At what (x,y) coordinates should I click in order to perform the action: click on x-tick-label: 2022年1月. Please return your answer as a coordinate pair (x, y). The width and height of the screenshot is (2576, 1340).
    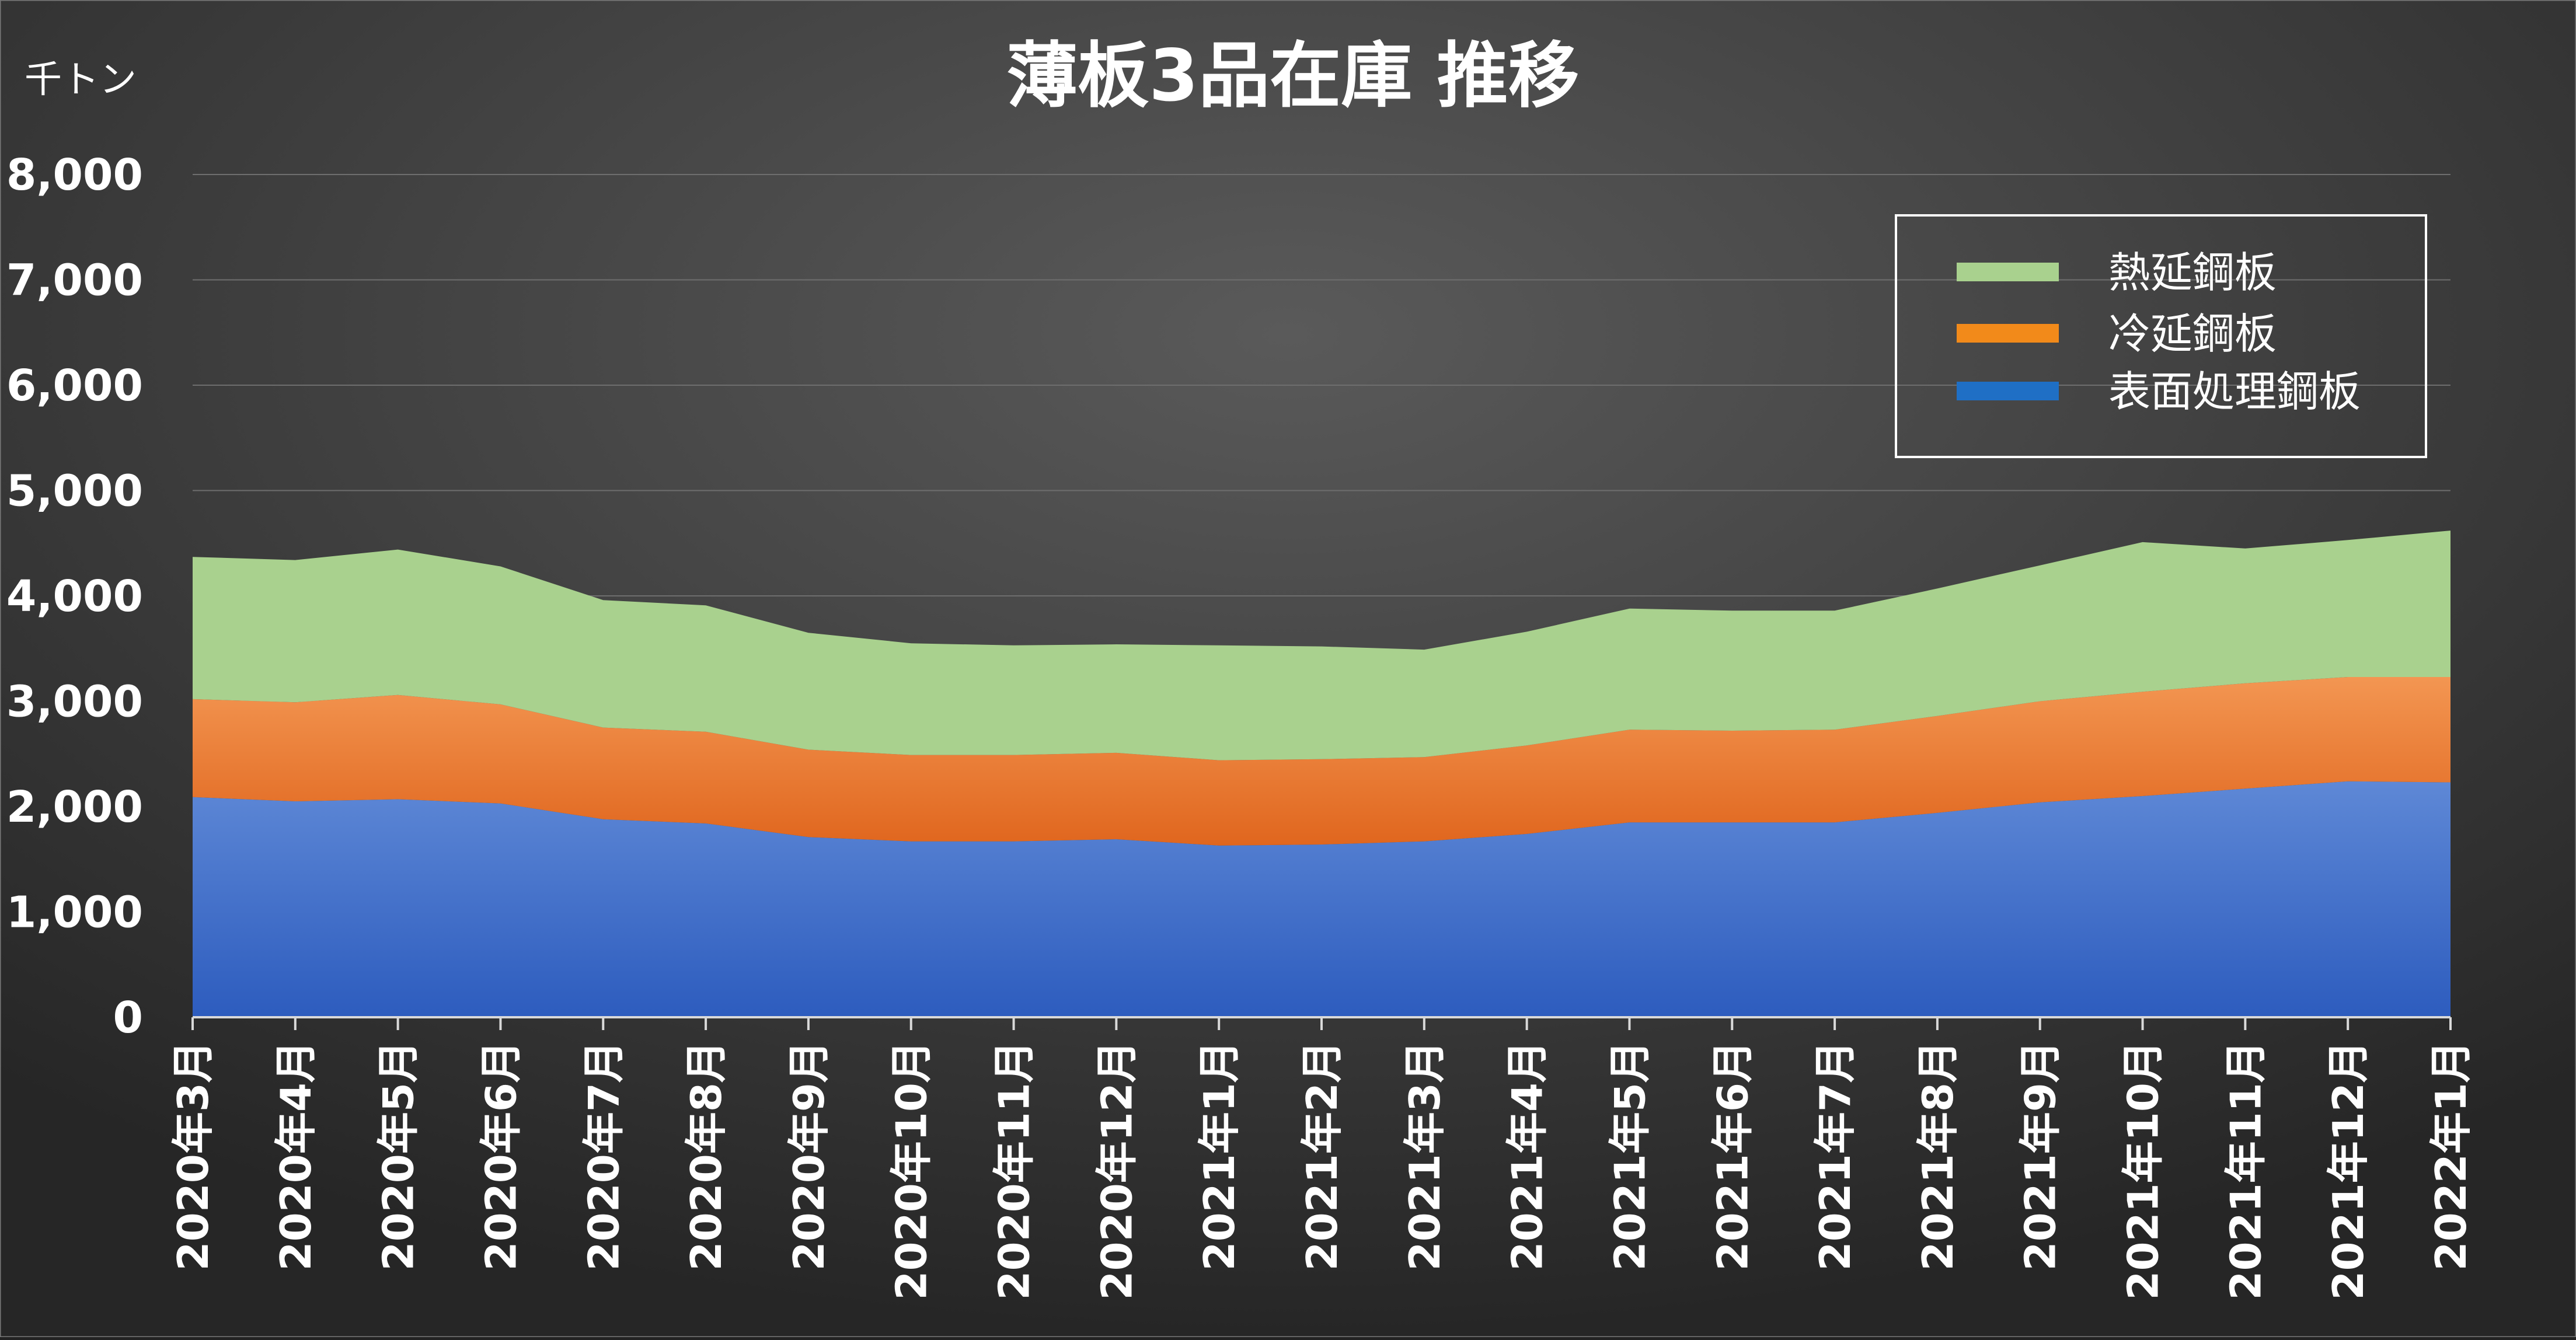
    Looking at the image, I should click on (2452, 1156).